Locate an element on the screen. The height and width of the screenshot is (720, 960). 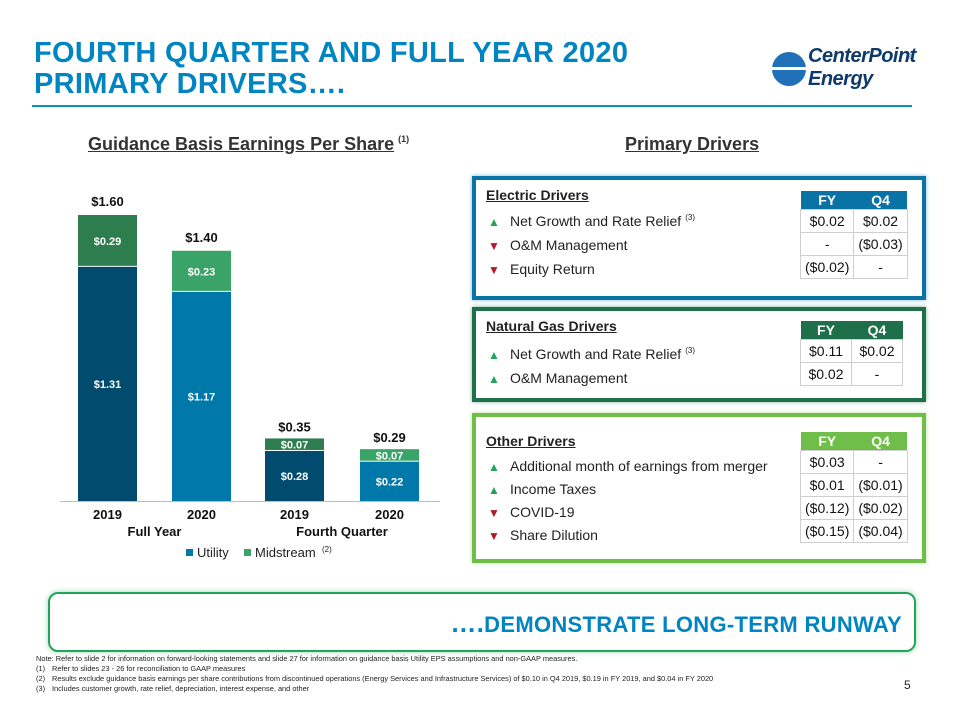
driver-label: Equity Return is located at coordinates (552, 269).